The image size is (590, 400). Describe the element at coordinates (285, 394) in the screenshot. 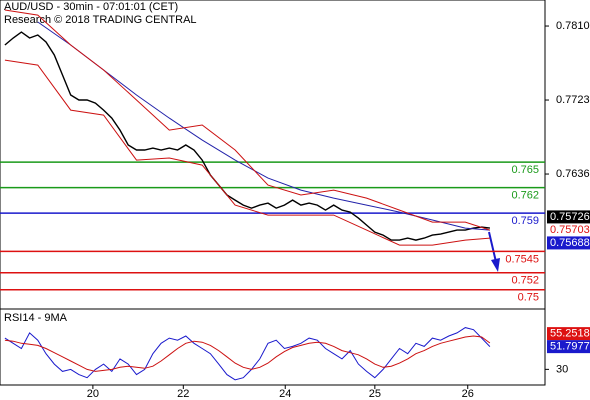

I see `x-tick-label: 24` at that location.